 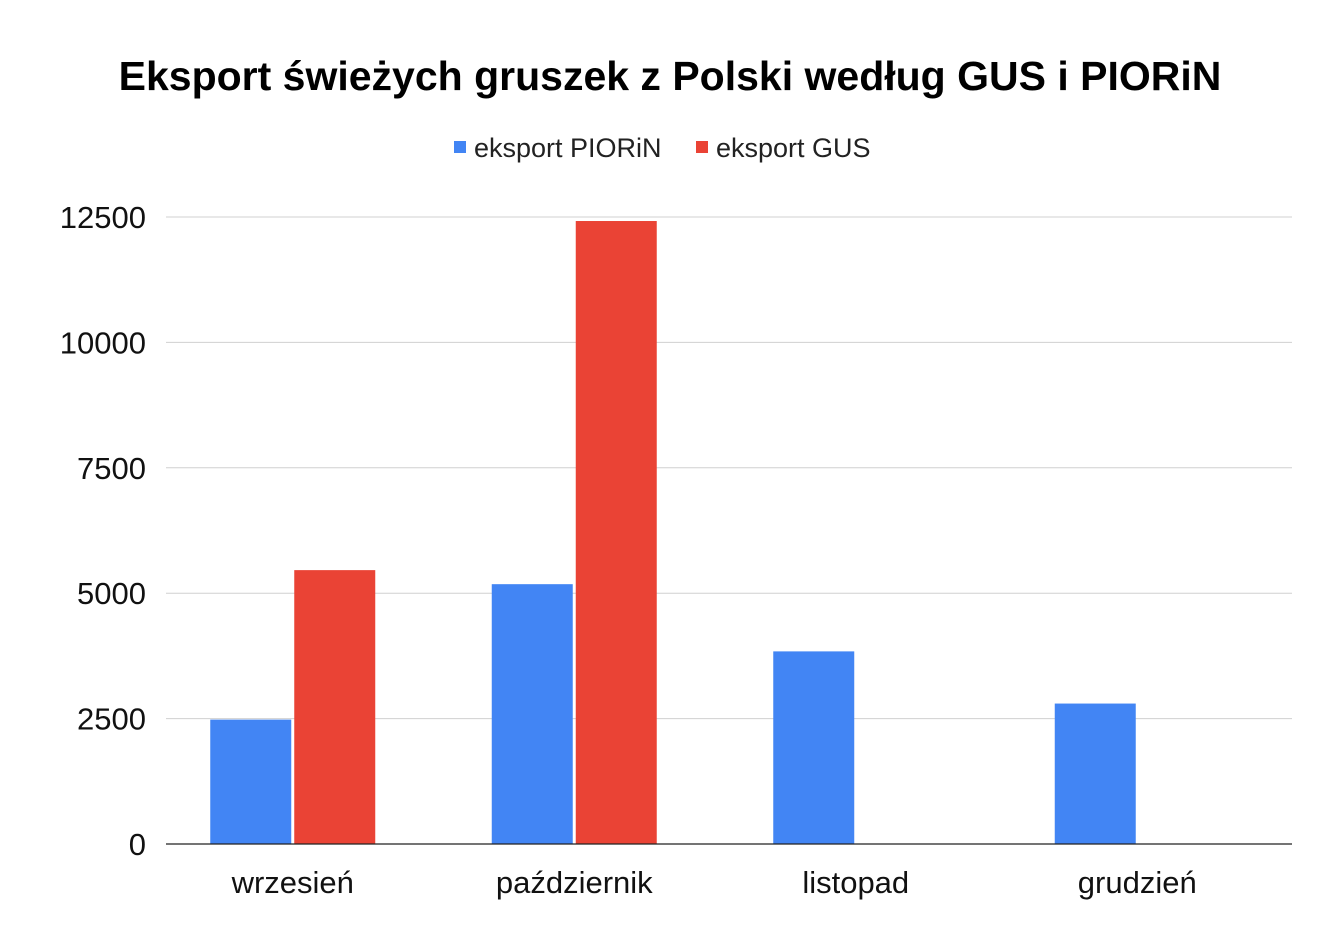 What do you see at coordinates (103, 531) in the screenshot?
I see `y-axis-ticks: 0 2500 5000 7500 10000 12500` at bounding box center [103, 531].